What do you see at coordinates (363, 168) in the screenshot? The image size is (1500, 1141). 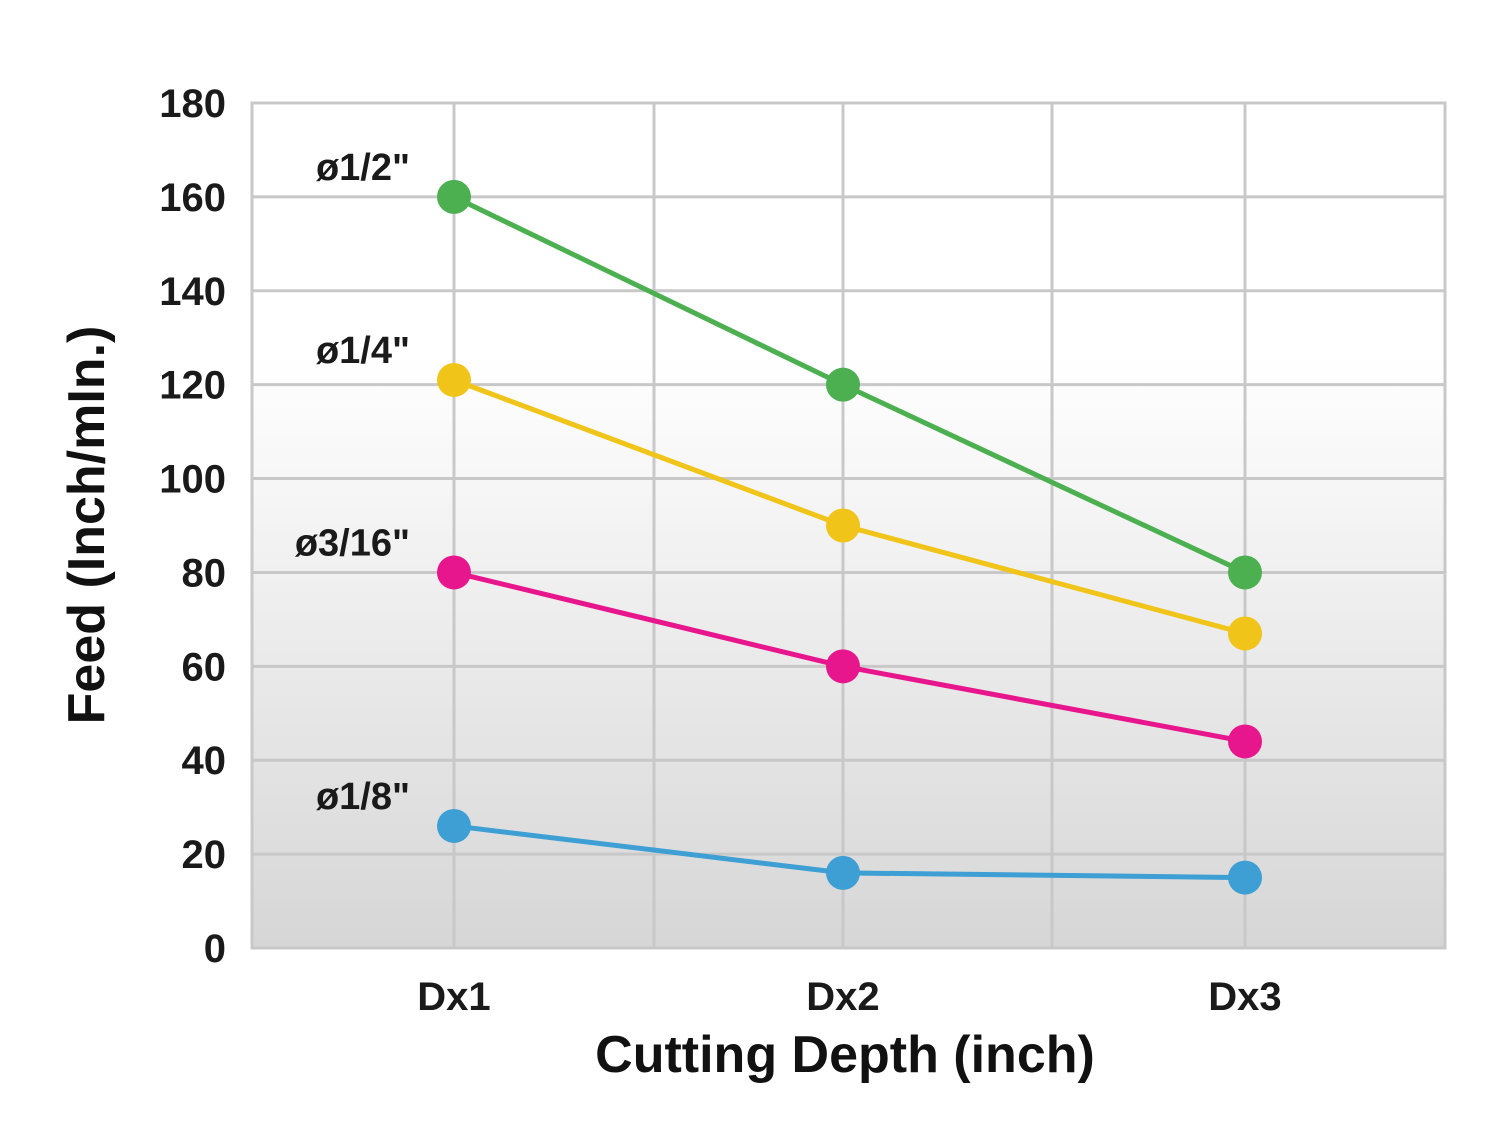 I see `series-label-0: ø1/2"` at bounding box center [363, 168].